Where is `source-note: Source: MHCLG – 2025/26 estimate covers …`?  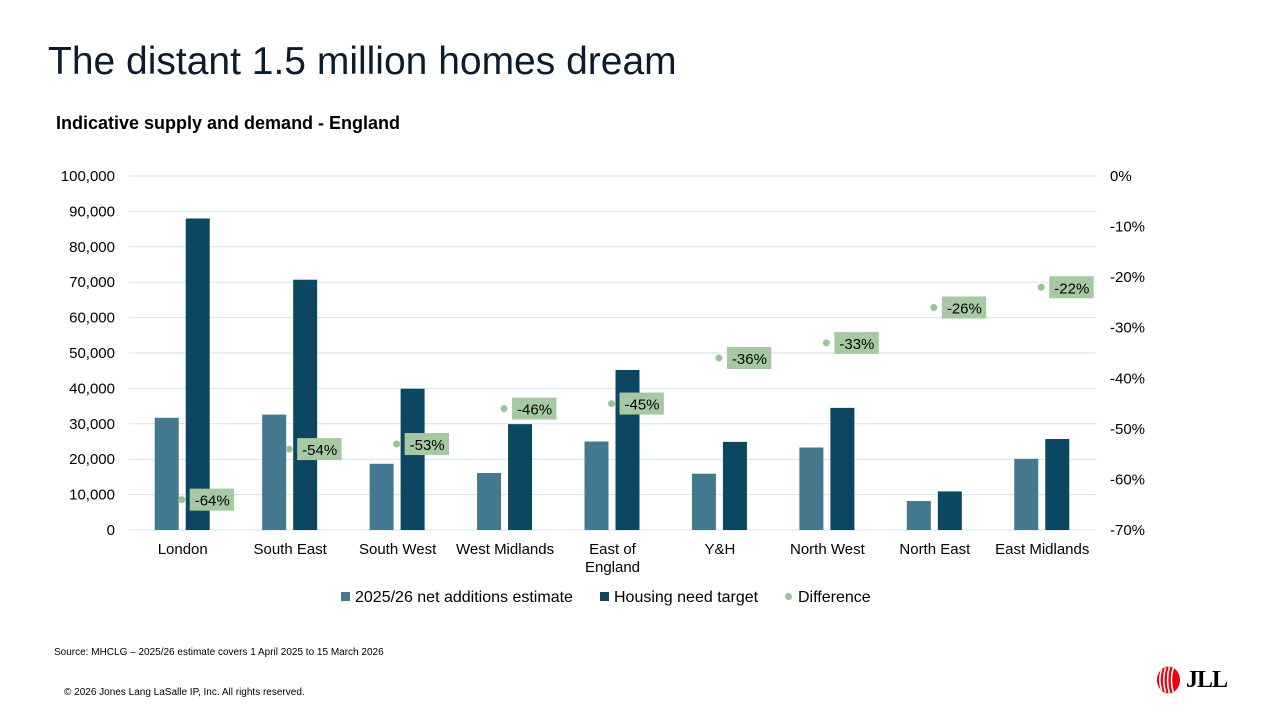
source-note: Source: MHCLG – 2025/26 estimate covers … is located at coordinates (219, 652).